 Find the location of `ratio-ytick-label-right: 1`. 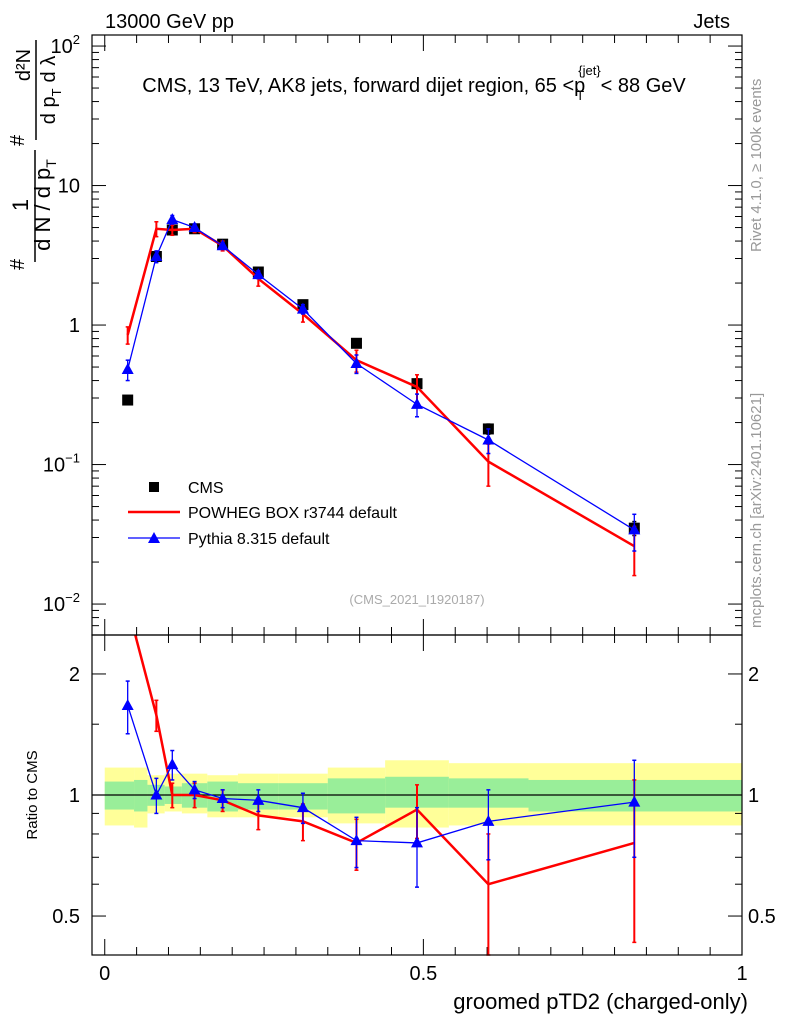

ratio-ytick-label-right: 1 is located at coordinates (753, 796).